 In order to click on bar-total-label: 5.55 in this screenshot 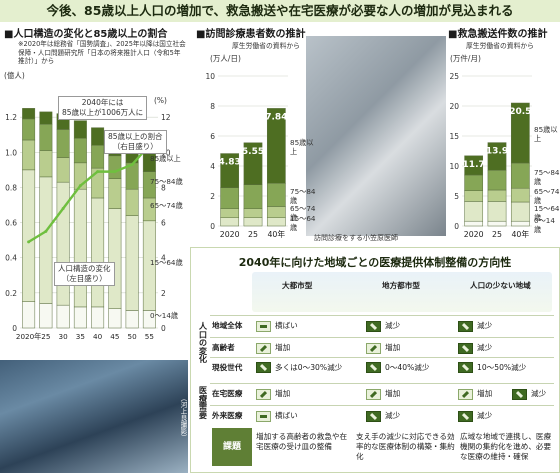, I will do `click(253, 152)`.